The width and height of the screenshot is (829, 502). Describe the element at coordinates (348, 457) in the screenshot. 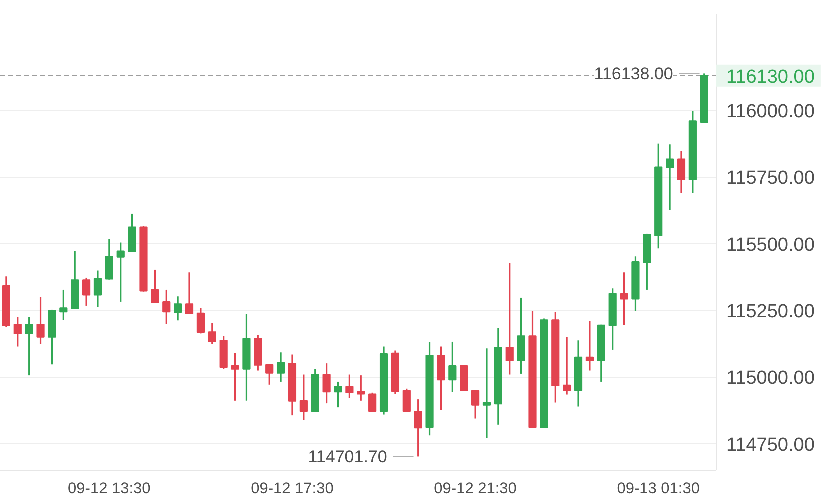

I see `annotation: 114701.70` at that location.